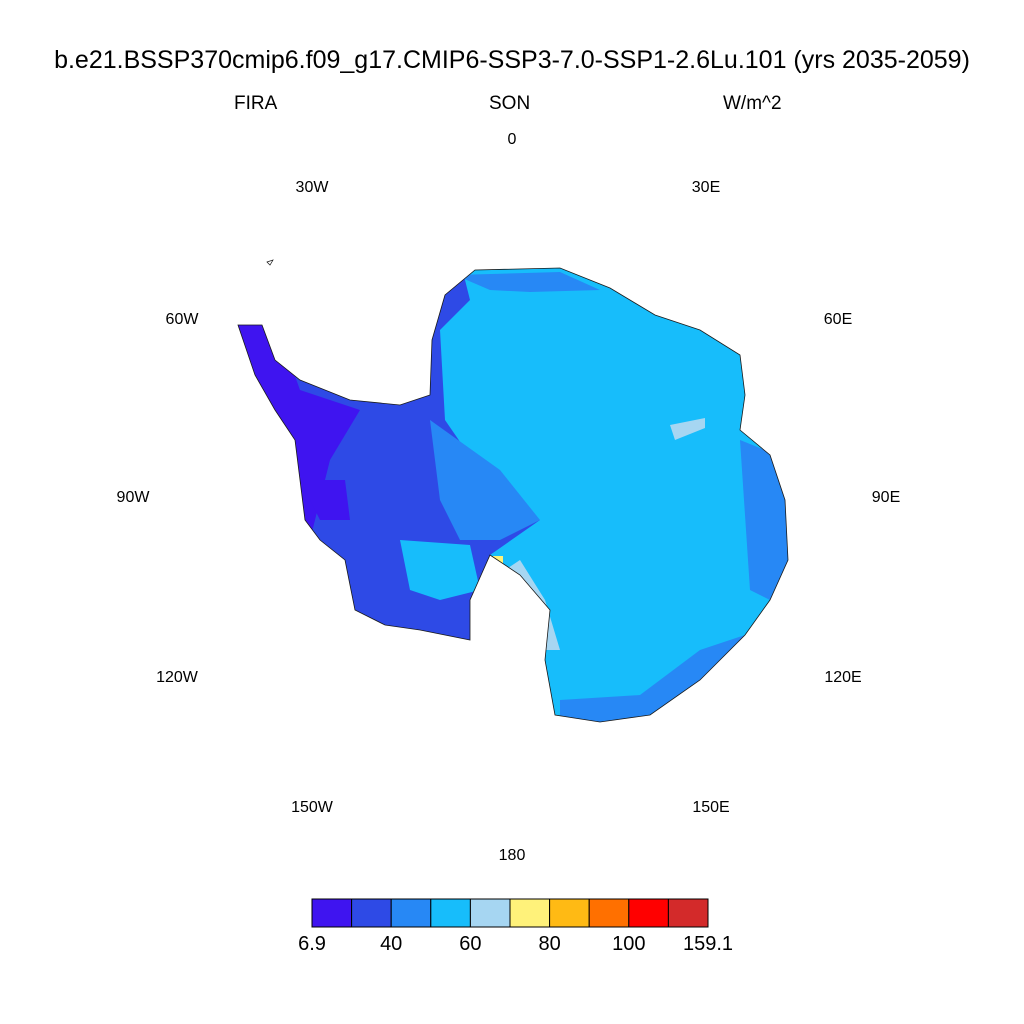  What do you see at coordinates (270, 262) in the screenshot?
I see `south-orkney-outline` at bounding box center [270, 262].